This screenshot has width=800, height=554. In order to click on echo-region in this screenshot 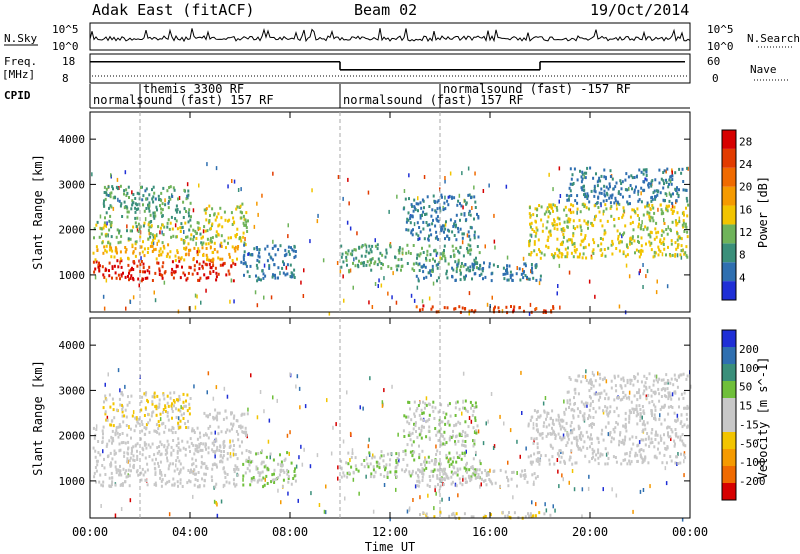, I will do `click(485, 309)`.